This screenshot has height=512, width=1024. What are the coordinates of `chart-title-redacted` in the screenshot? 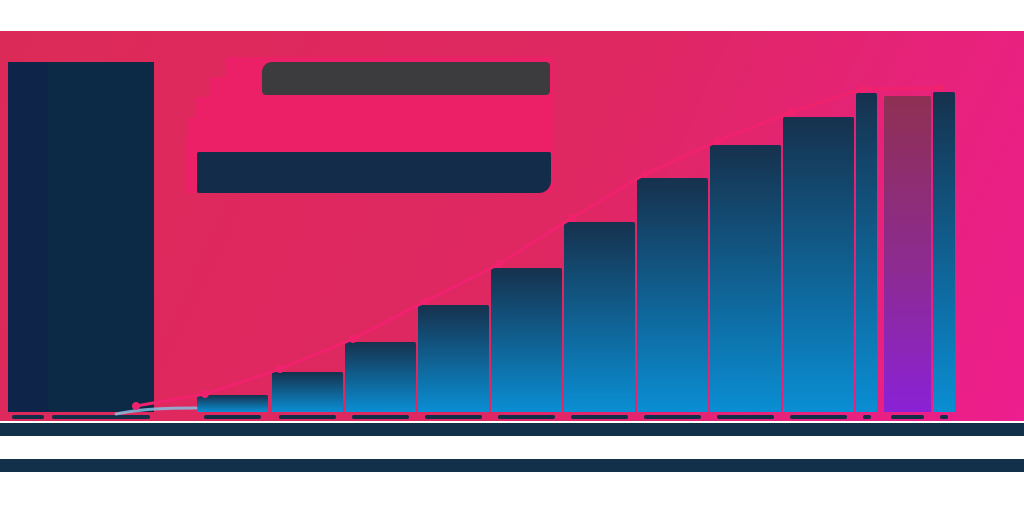 It's located at (406, 78).